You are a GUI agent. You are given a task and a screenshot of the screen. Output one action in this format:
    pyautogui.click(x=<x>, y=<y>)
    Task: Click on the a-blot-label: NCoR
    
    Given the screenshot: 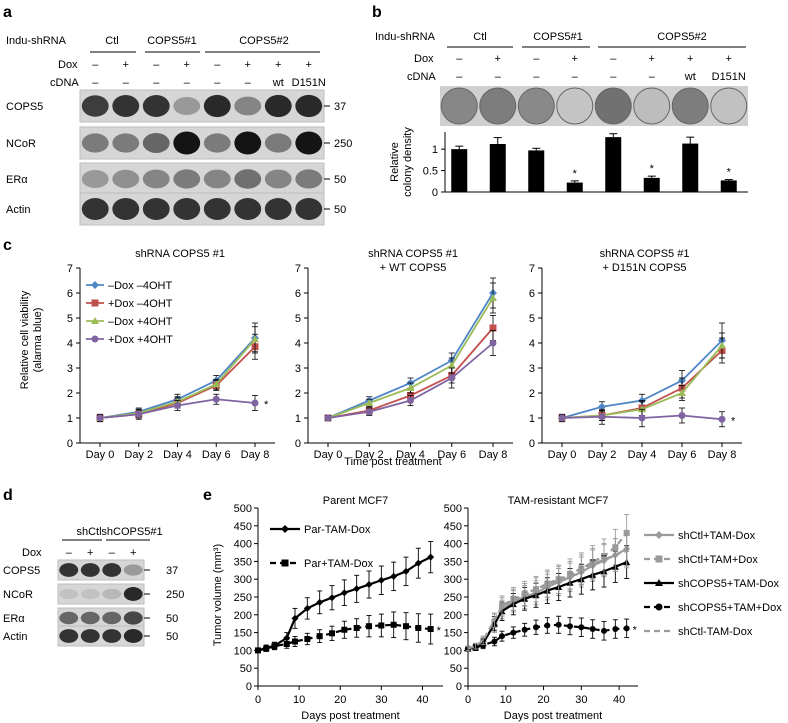 What is the action you would take?
    pyautogui.click(x=21, y=144)
    